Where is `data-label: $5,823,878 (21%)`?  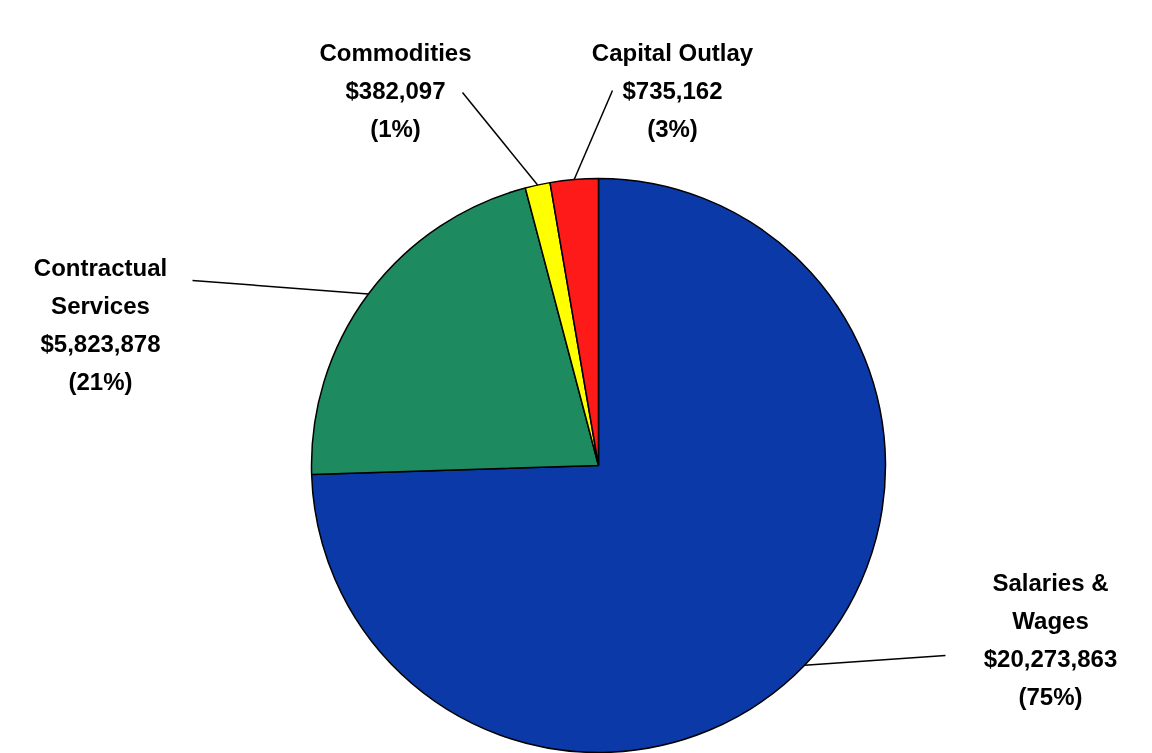 data-label: $5,823,878 (21%) is located at coordinates (100, 362).